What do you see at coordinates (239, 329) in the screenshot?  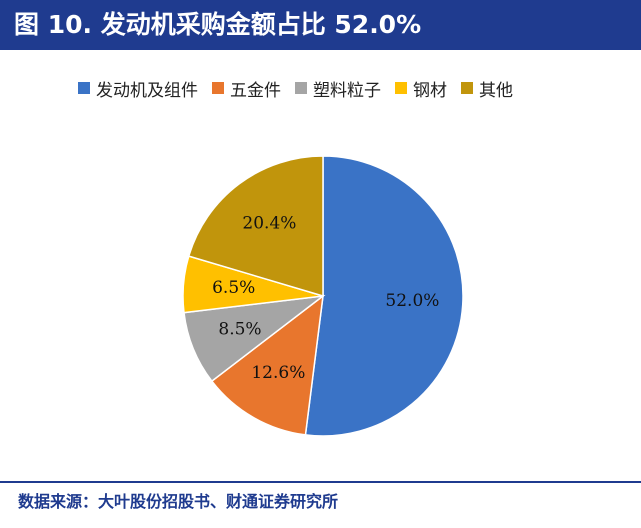 I see `slice-label: 8.5%` at bounding box center [239, 329].